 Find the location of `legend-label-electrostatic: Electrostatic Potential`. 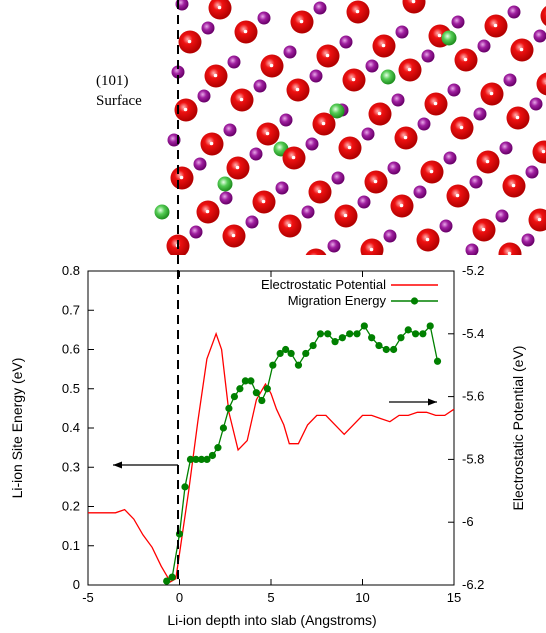

legend-label-electrostatic: Electrostatic Potential is located at coordinates (323, 284).